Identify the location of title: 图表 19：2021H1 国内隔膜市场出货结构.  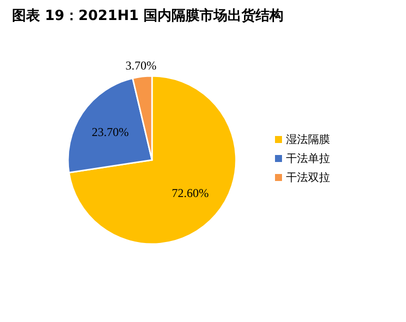
(148, 16).